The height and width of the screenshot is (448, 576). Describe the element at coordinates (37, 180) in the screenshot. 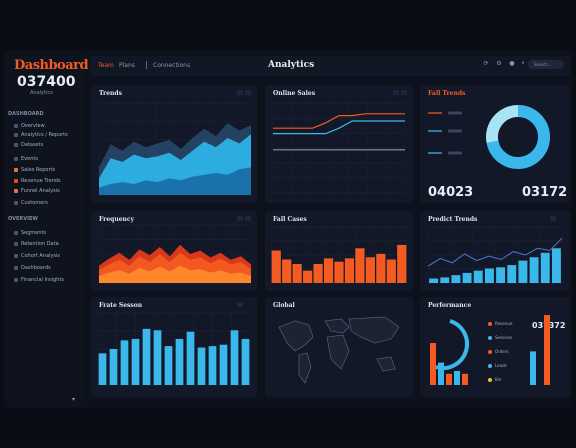

I see `sidebar-item: Revenue Trends` at that location.